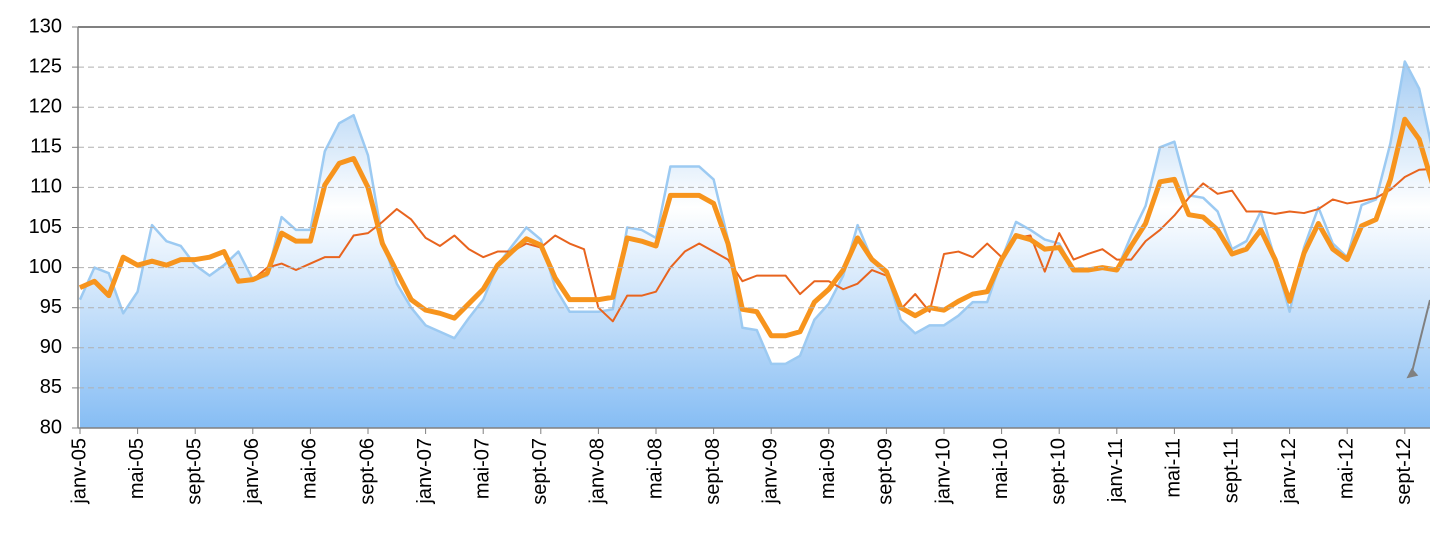  Describe the element at coordinates (482, 468) in the screenshot. I see `x-tick-label: mai-07` at that location.